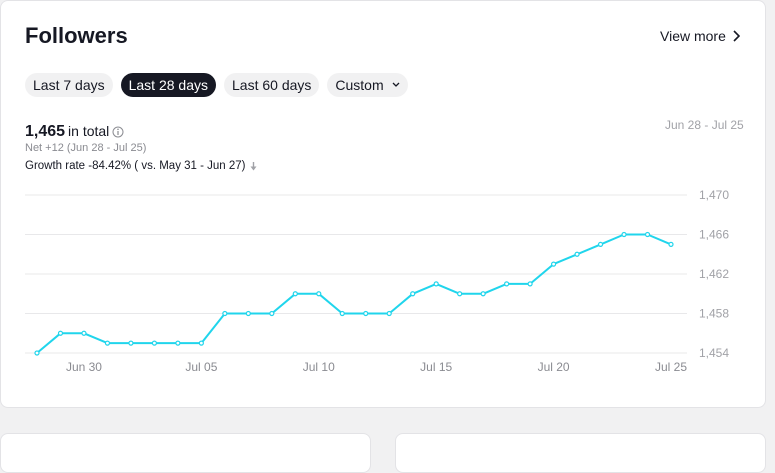  Describe the element at coordinates (396, 84) in the screenshot. I see `chevron-down-icon` at that location.